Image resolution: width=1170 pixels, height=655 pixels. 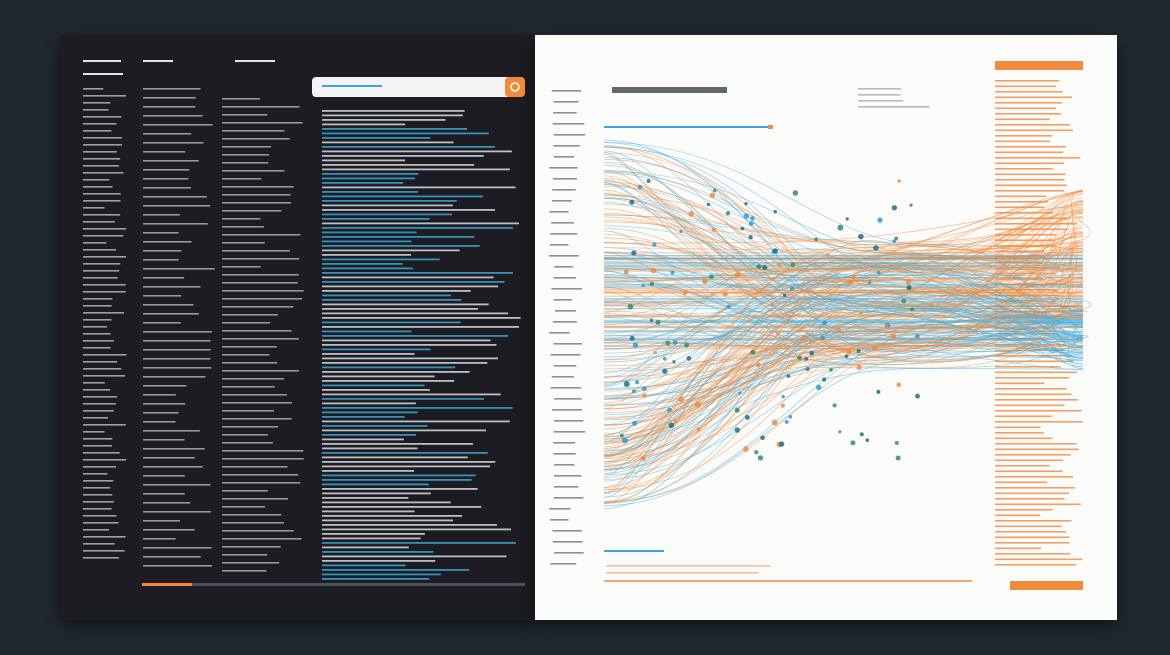 I want to click on footer-button, so click(x=1046, y=585).